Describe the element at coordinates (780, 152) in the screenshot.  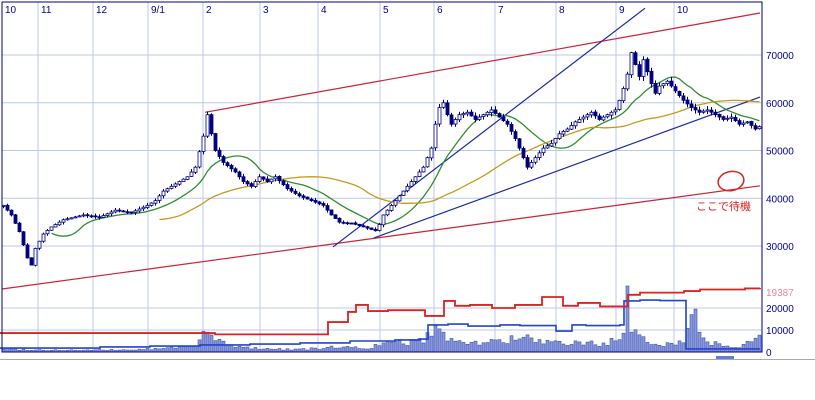
I see `price-tick-label: 50000` at that location.